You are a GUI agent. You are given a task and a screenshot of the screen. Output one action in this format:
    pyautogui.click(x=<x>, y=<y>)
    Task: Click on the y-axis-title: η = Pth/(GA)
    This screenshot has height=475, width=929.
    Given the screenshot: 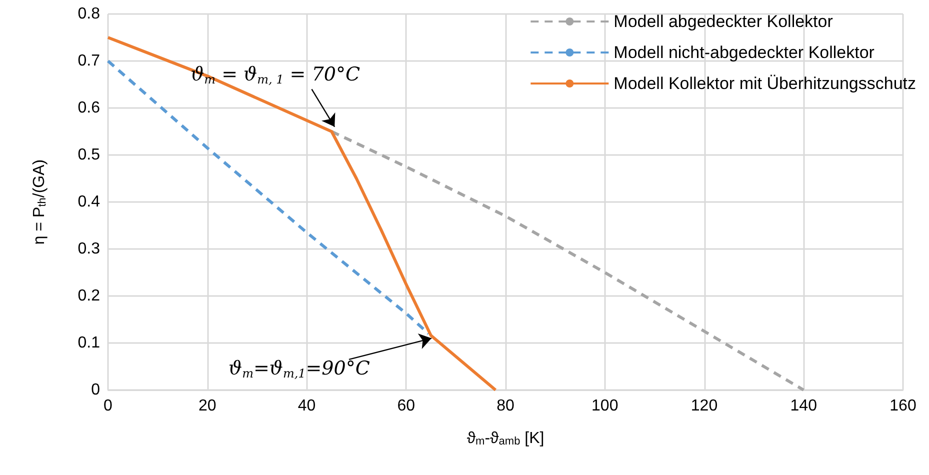 What is the action you would take?
    pyautogui.click(x=39, y=202)
    